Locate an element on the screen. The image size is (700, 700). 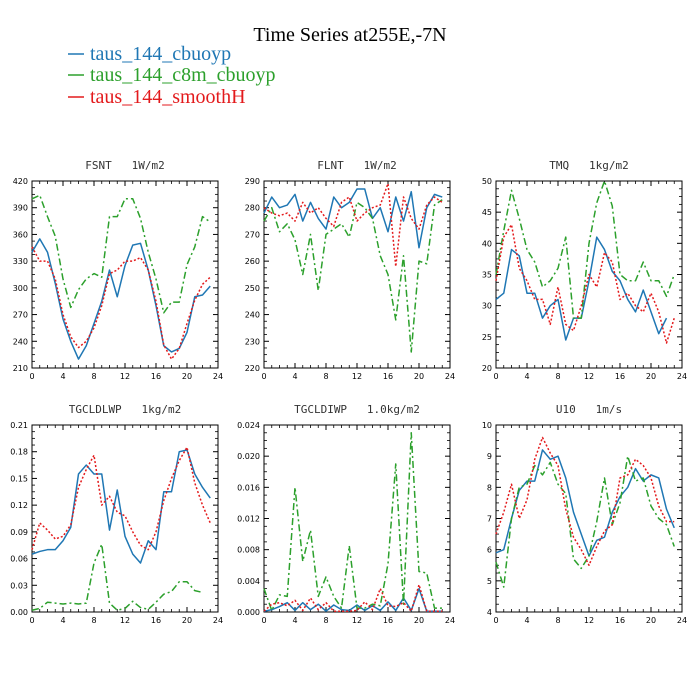
ytick-label-tgcldiwp: 0.004 is located at coordinates (248, 581).